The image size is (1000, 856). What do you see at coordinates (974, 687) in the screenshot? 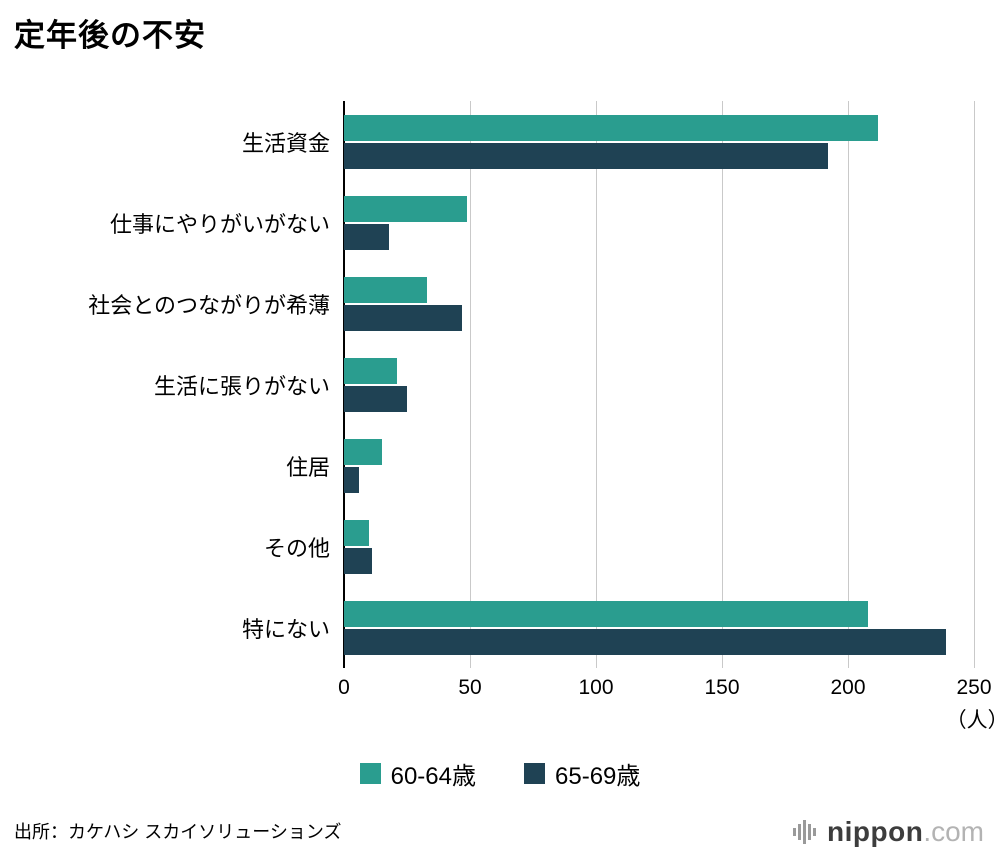
I see `x-tick-label: 250` at bounding box center [974, 687].